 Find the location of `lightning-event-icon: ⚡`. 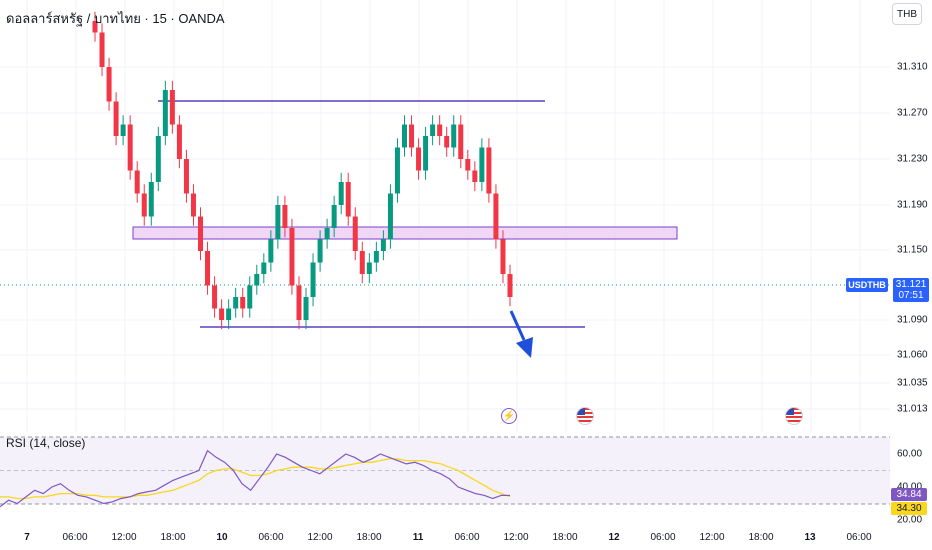

lightning-event-icon: ⚡ is located at coordinates (509, 416).